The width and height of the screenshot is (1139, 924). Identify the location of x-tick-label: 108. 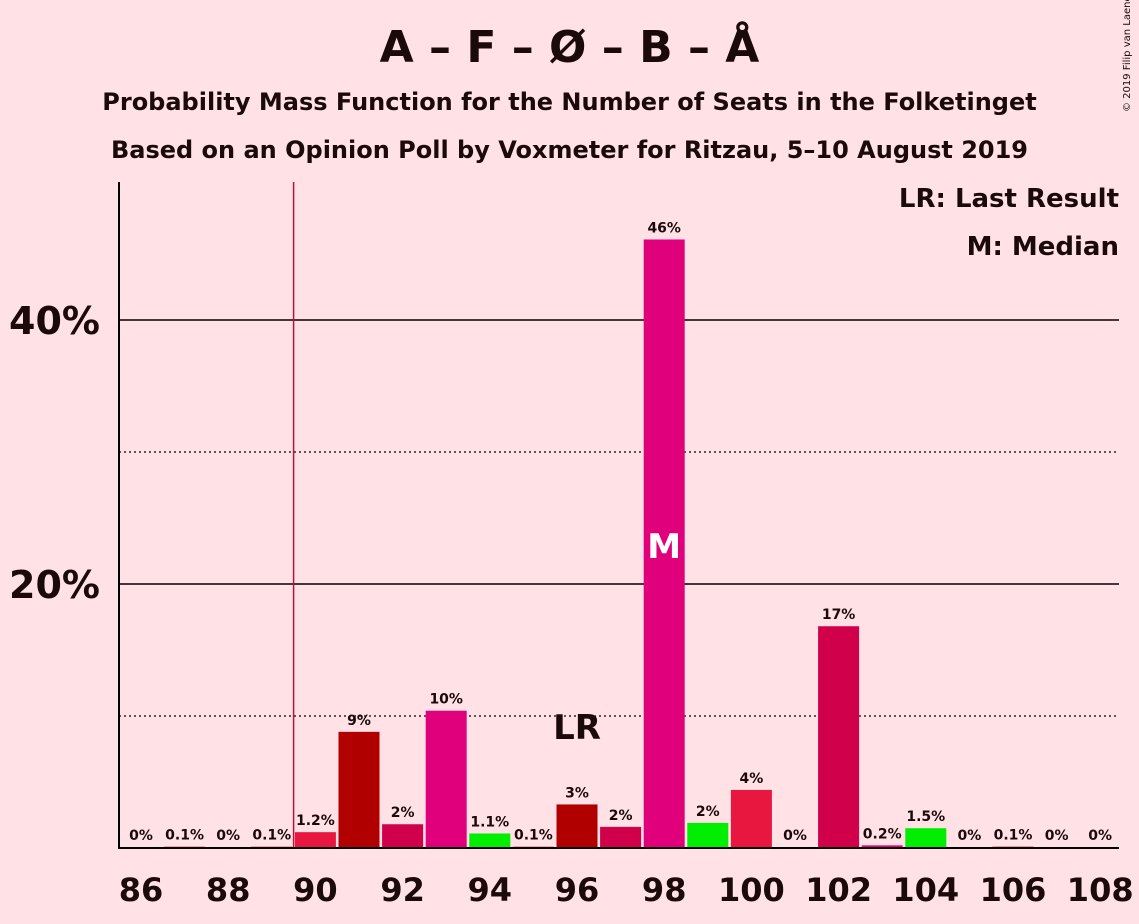
(1100, 890).